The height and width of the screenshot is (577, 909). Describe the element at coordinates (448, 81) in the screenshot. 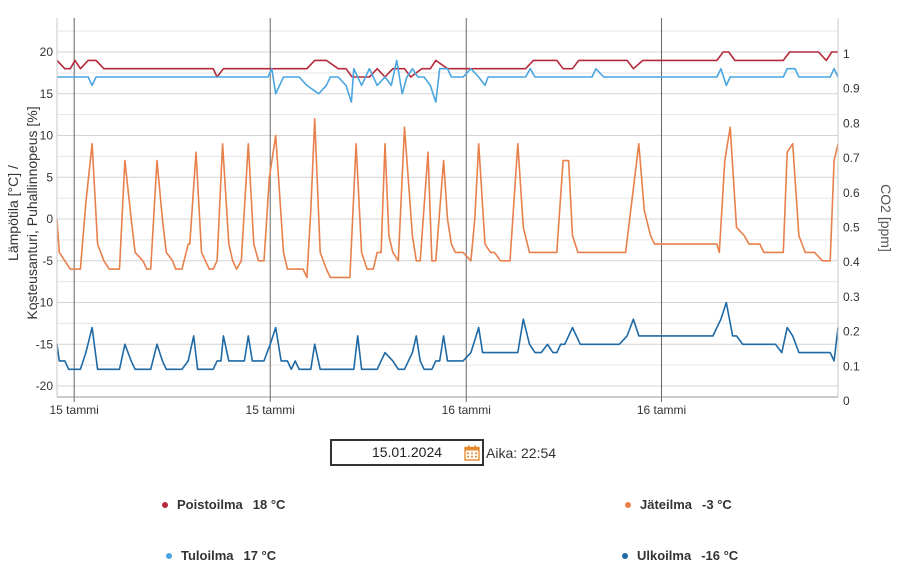

I see `series-line-tuloilma` at that location.